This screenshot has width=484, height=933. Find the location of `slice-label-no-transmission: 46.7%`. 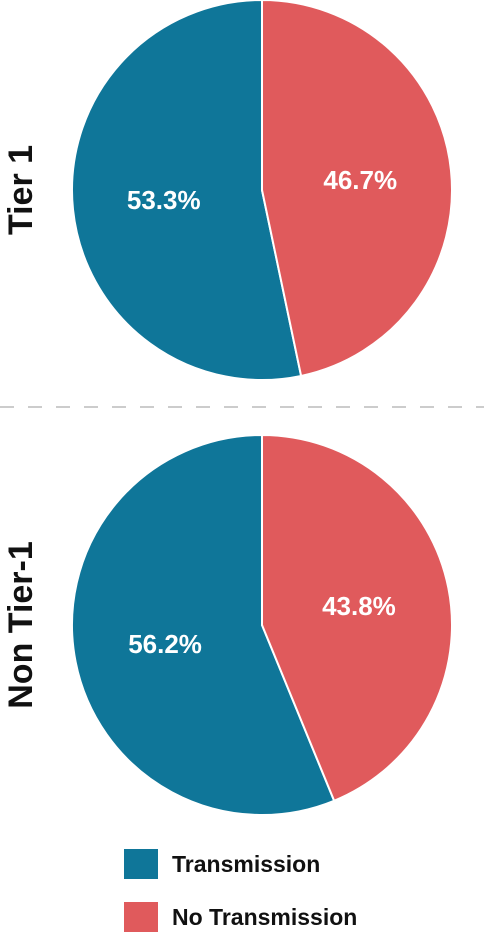

slice-label-no-transmission: 46.7% is located at coordinates (360, 180).